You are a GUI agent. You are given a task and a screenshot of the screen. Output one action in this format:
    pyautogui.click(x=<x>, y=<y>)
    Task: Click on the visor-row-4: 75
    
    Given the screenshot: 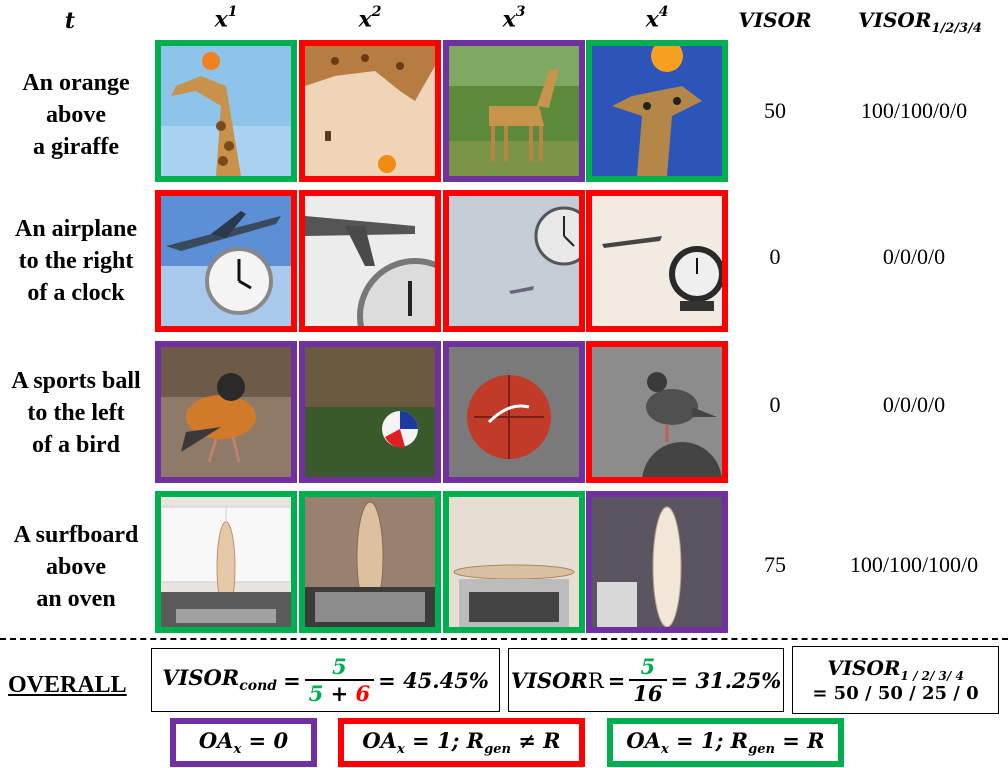 What is the action you would take?
    pyautogui.click(x=775, y=564)
    